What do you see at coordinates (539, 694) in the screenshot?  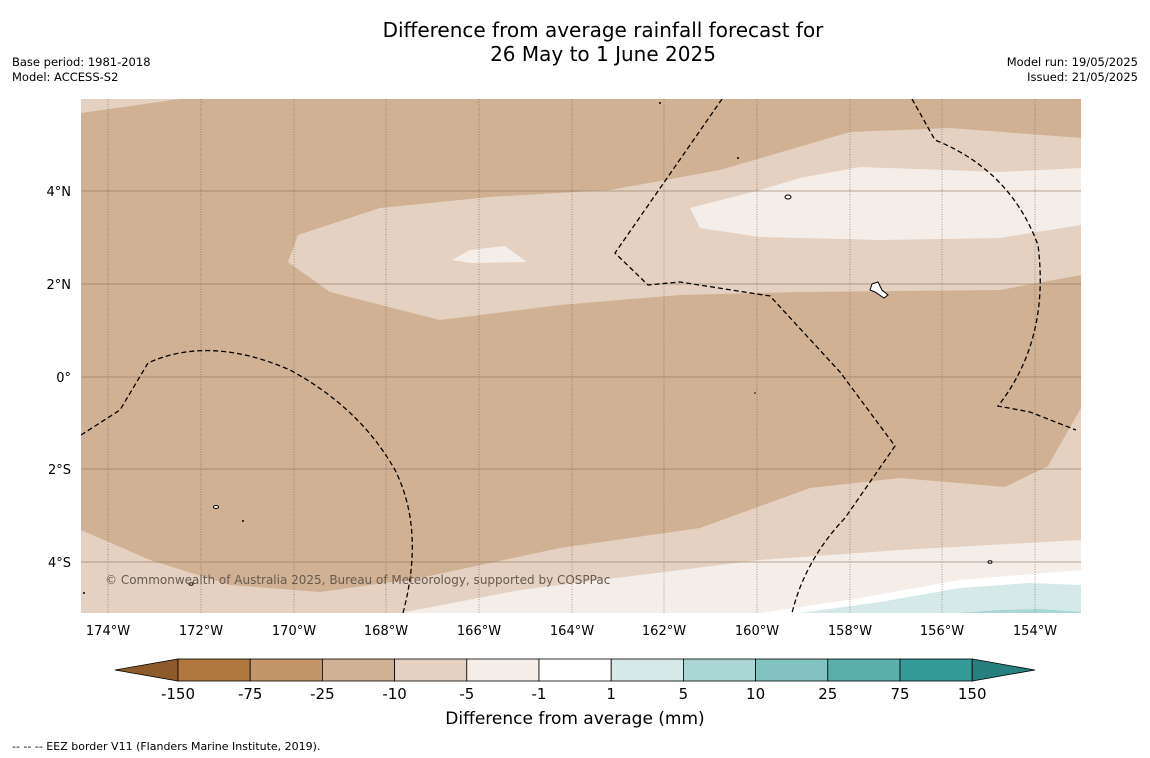 I see `colorbar-tick-label: -1` at bounding box center [539, 694].